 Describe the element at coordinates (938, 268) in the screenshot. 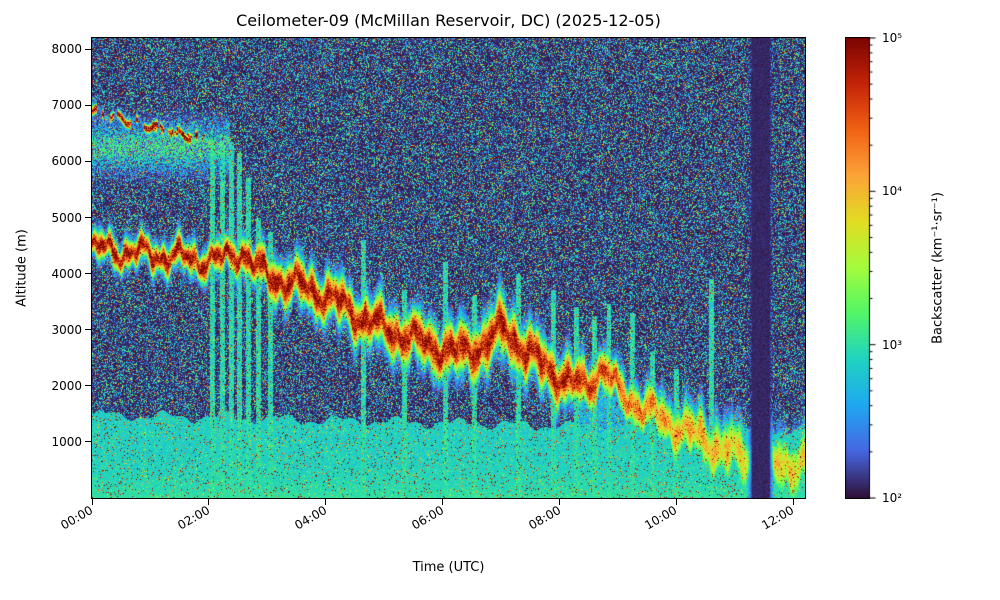

I see `colorbar-label: Backscatter (km⁻¹·sr⁻¹)` at that location.